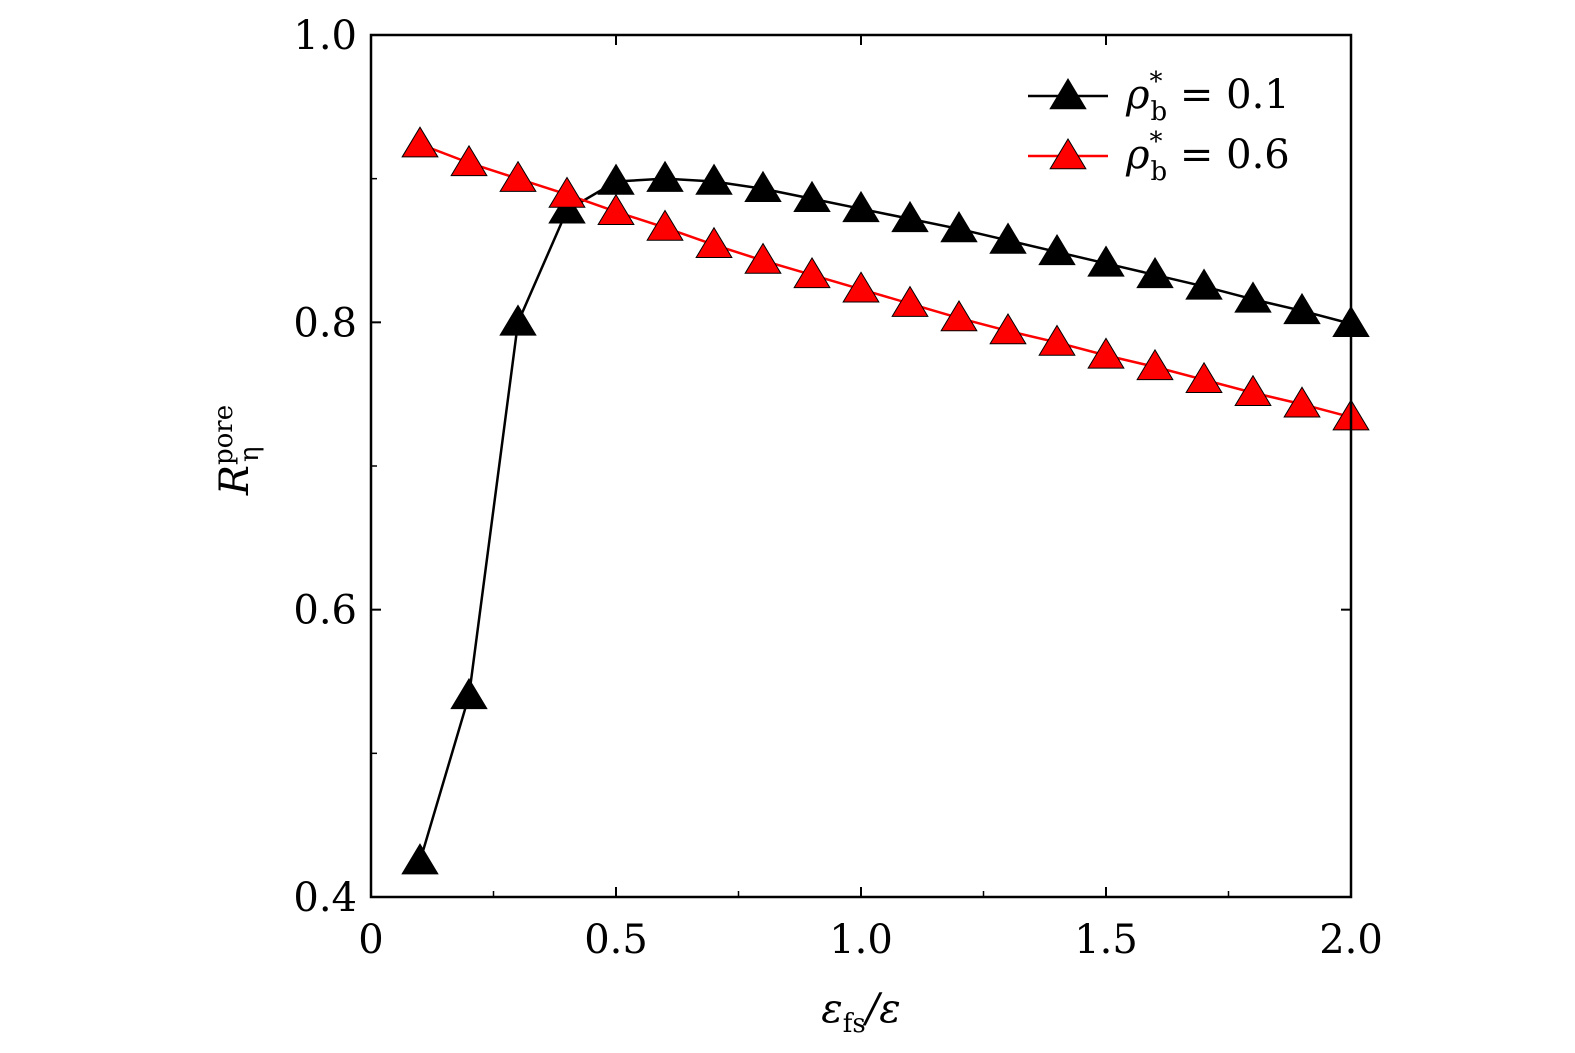 The height and width of the screenshot is (1053, 1575). Describe the element at coordinates (325, 323) in the screenshot. I see `y-tick-label: 0.8` at that location.